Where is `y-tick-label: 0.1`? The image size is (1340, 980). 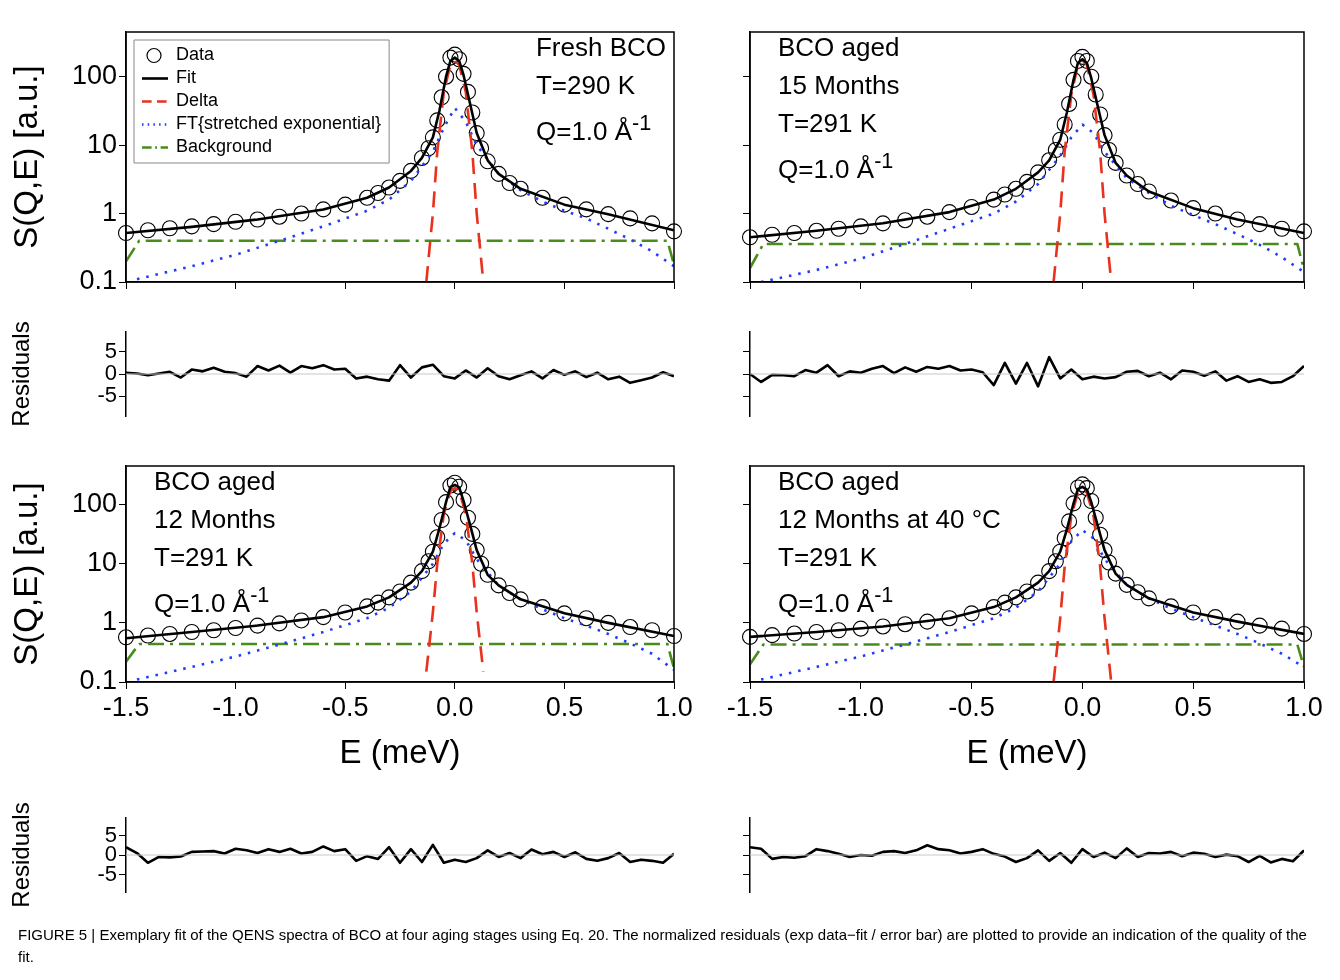
y-tick-label: 0.1 is located at coordinates (98, 280).